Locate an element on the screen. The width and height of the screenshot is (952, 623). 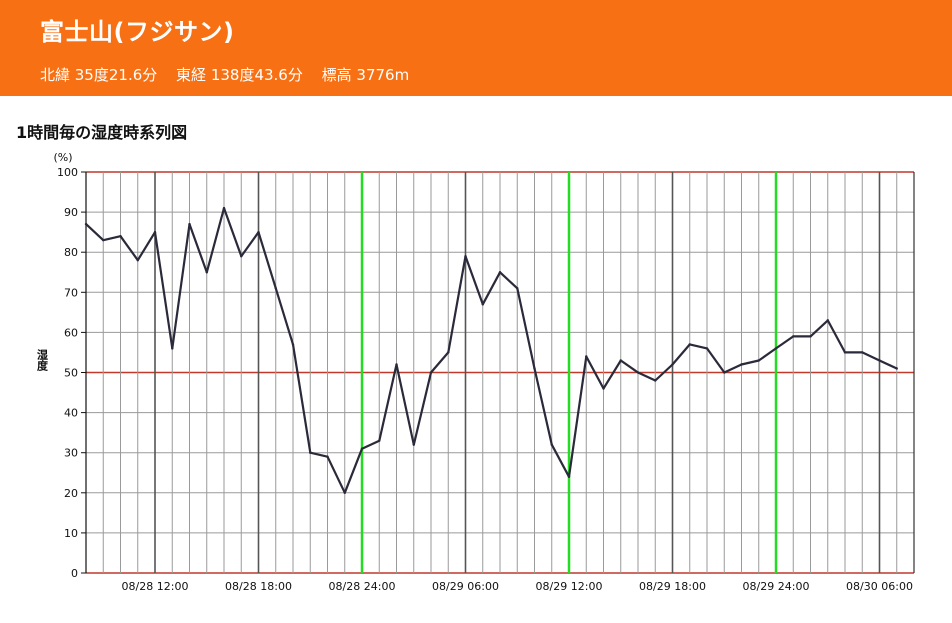
station-location: 北緯 35度21.6分 東経 138度43.6分 標高 3776m is located at coordinates (231, 74).